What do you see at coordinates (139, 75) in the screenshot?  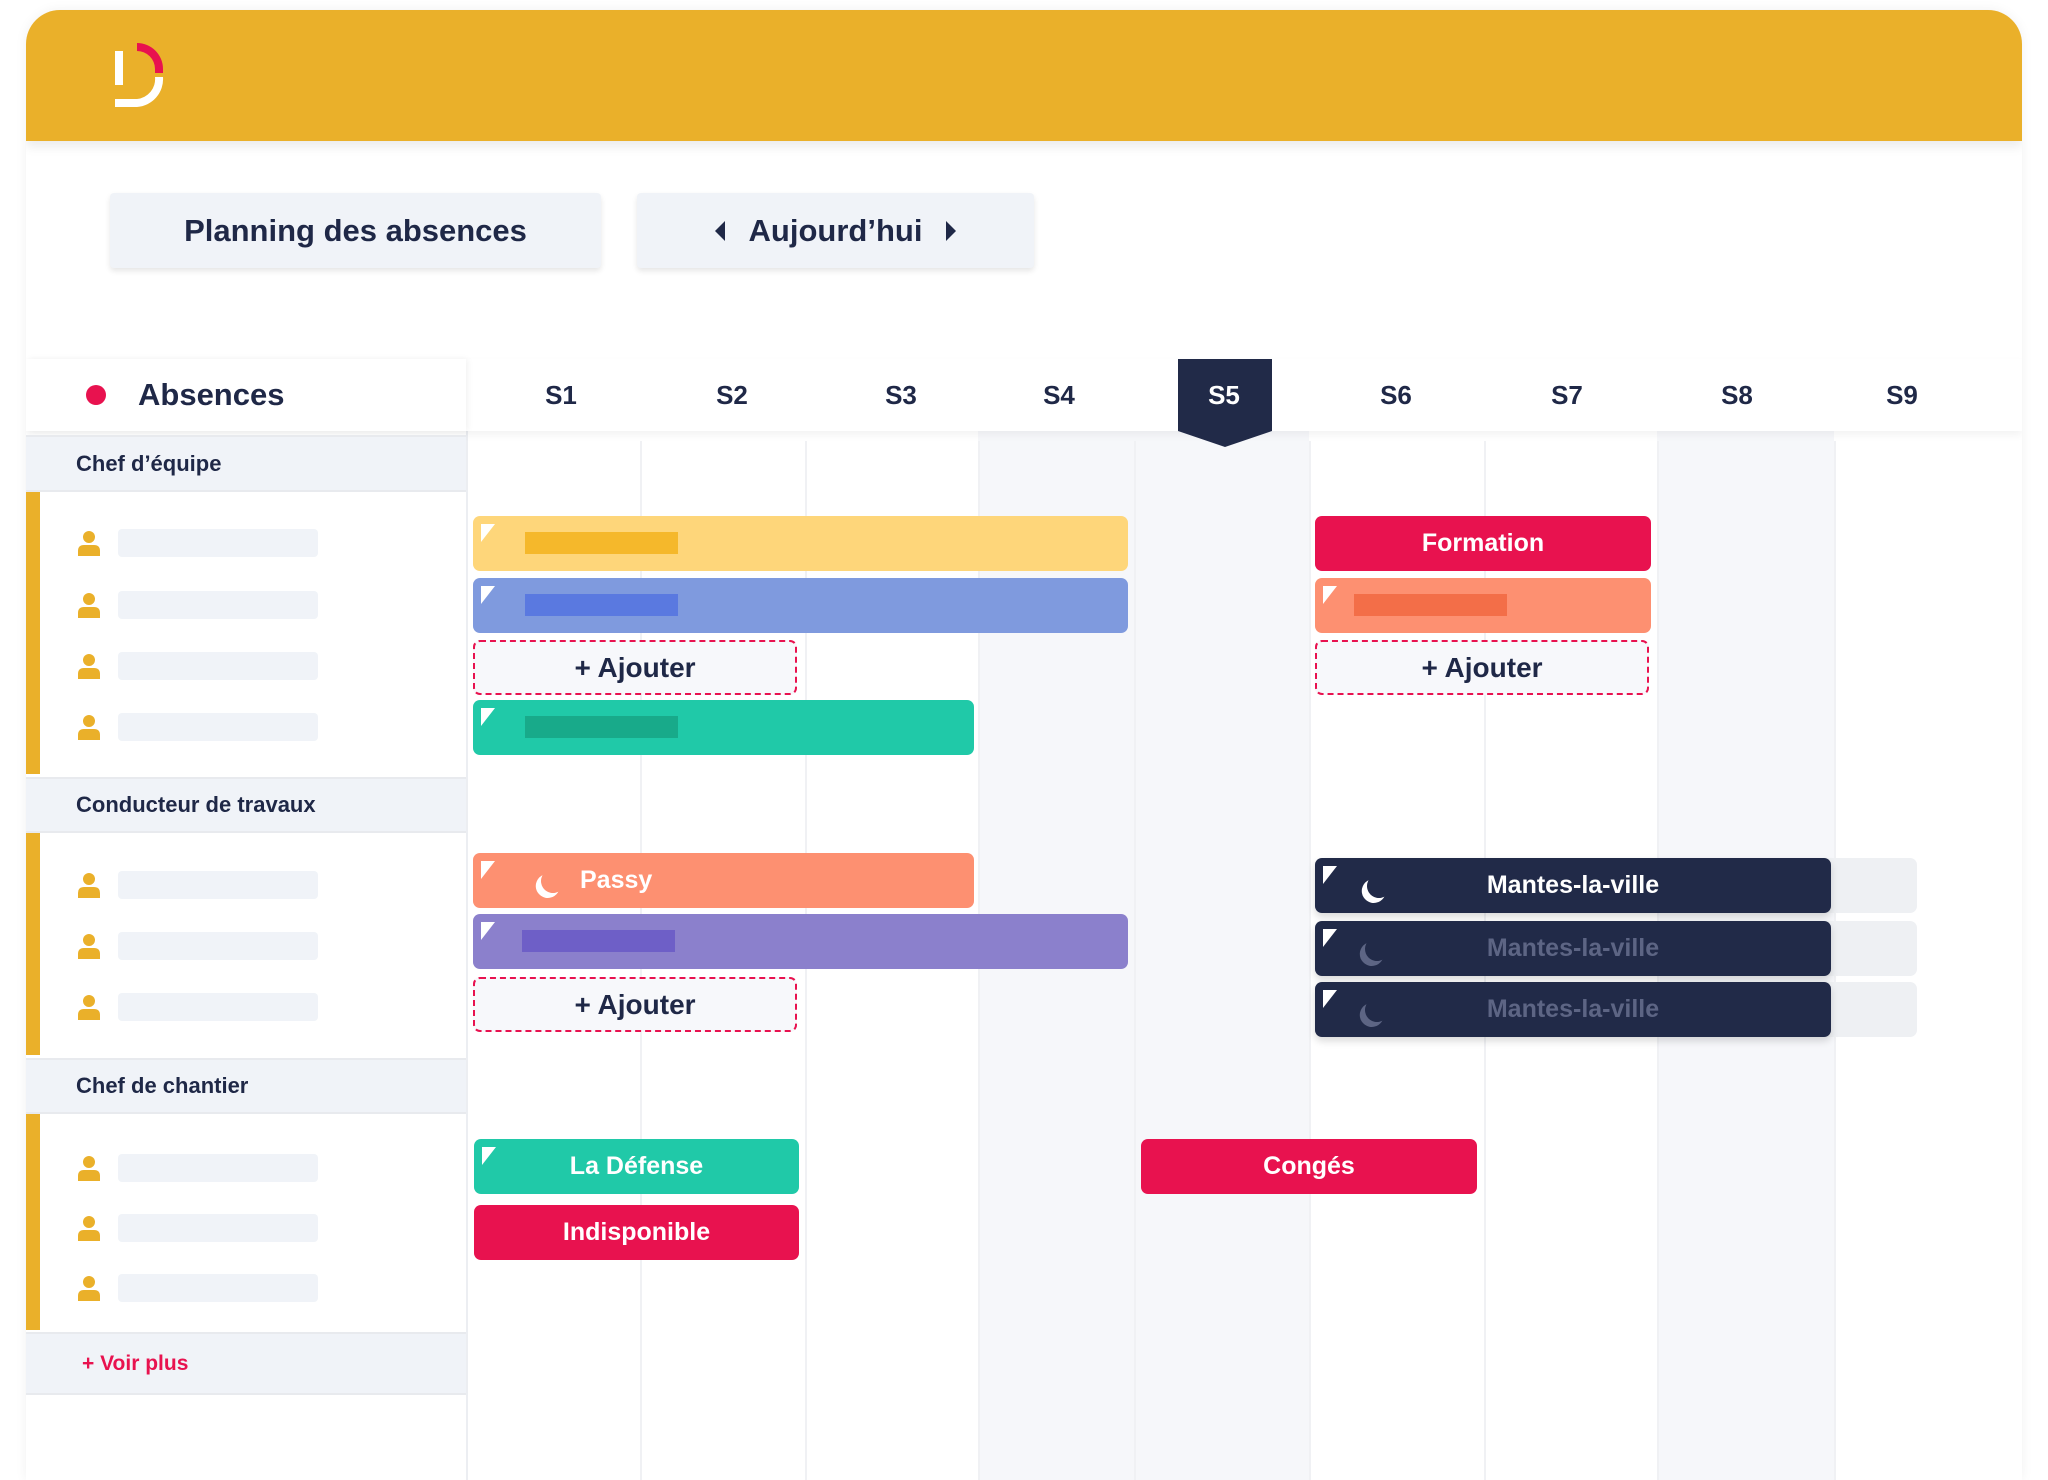 I see `logo` at bounding box center [139, 75].